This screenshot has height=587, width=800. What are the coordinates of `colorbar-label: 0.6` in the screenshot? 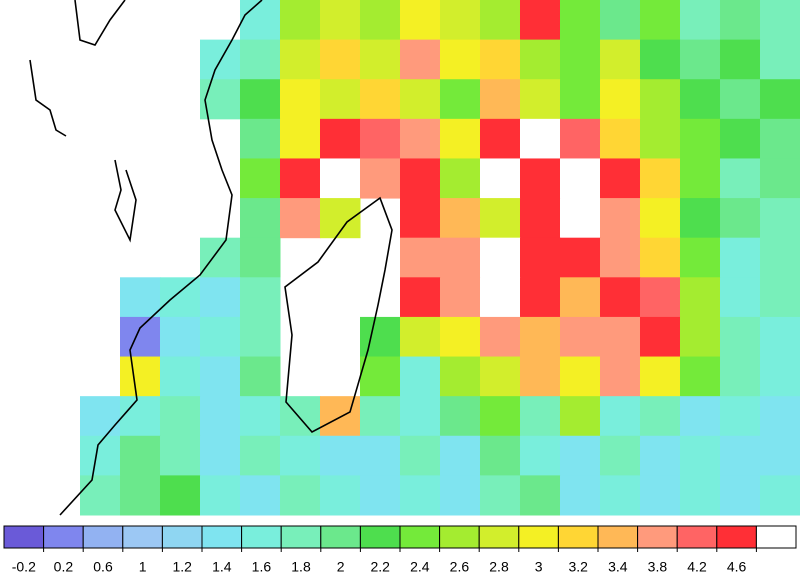 It's located at (103, 567).